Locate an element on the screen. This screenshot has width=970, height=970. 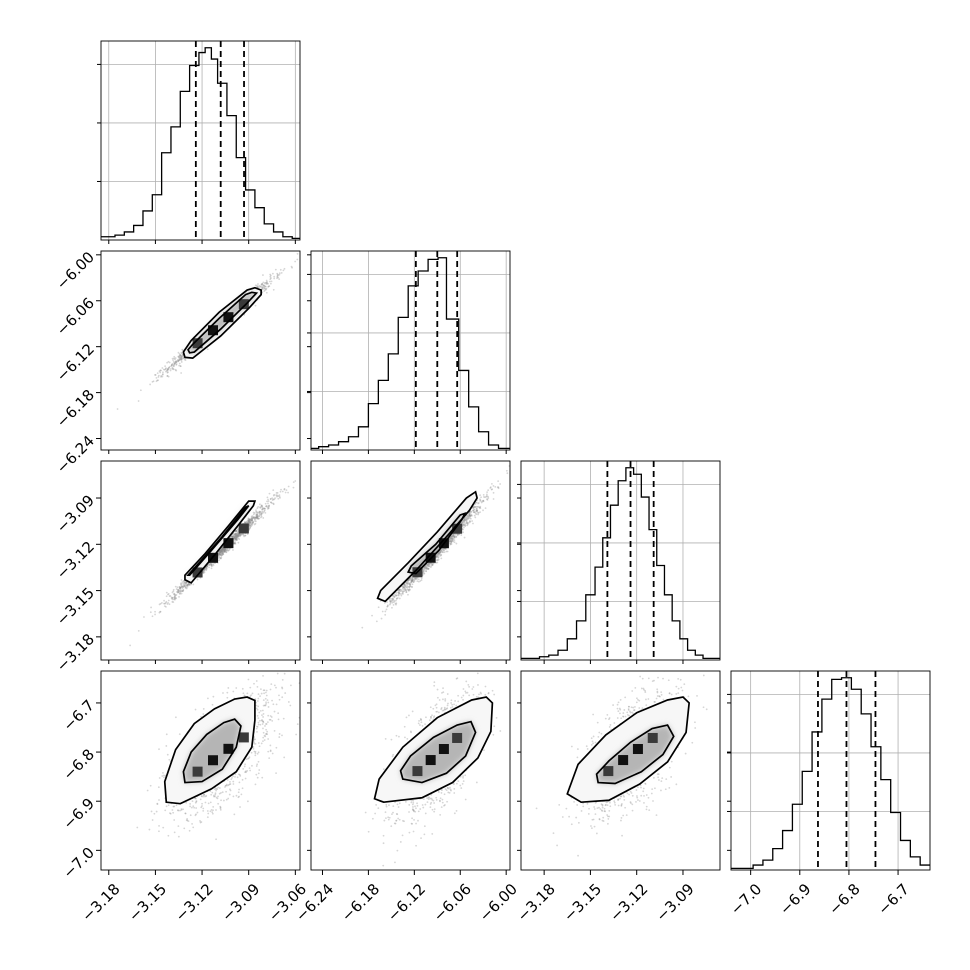
panel-content is located at coordinates (213, 563).